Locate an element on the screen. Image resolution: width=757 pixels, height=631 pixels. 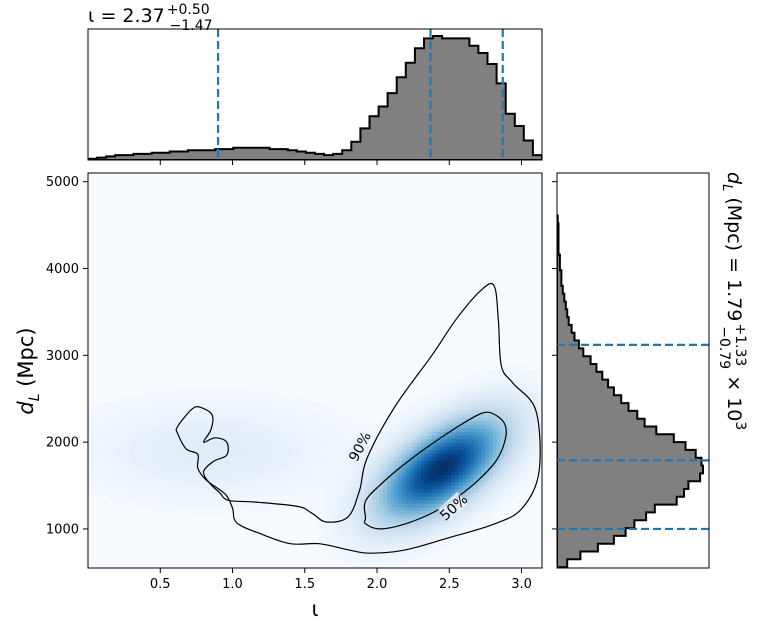
dL-title: dL (Mpc) = 1.79+1.33−0.79 × 103 is located at coordinates (732, 301).